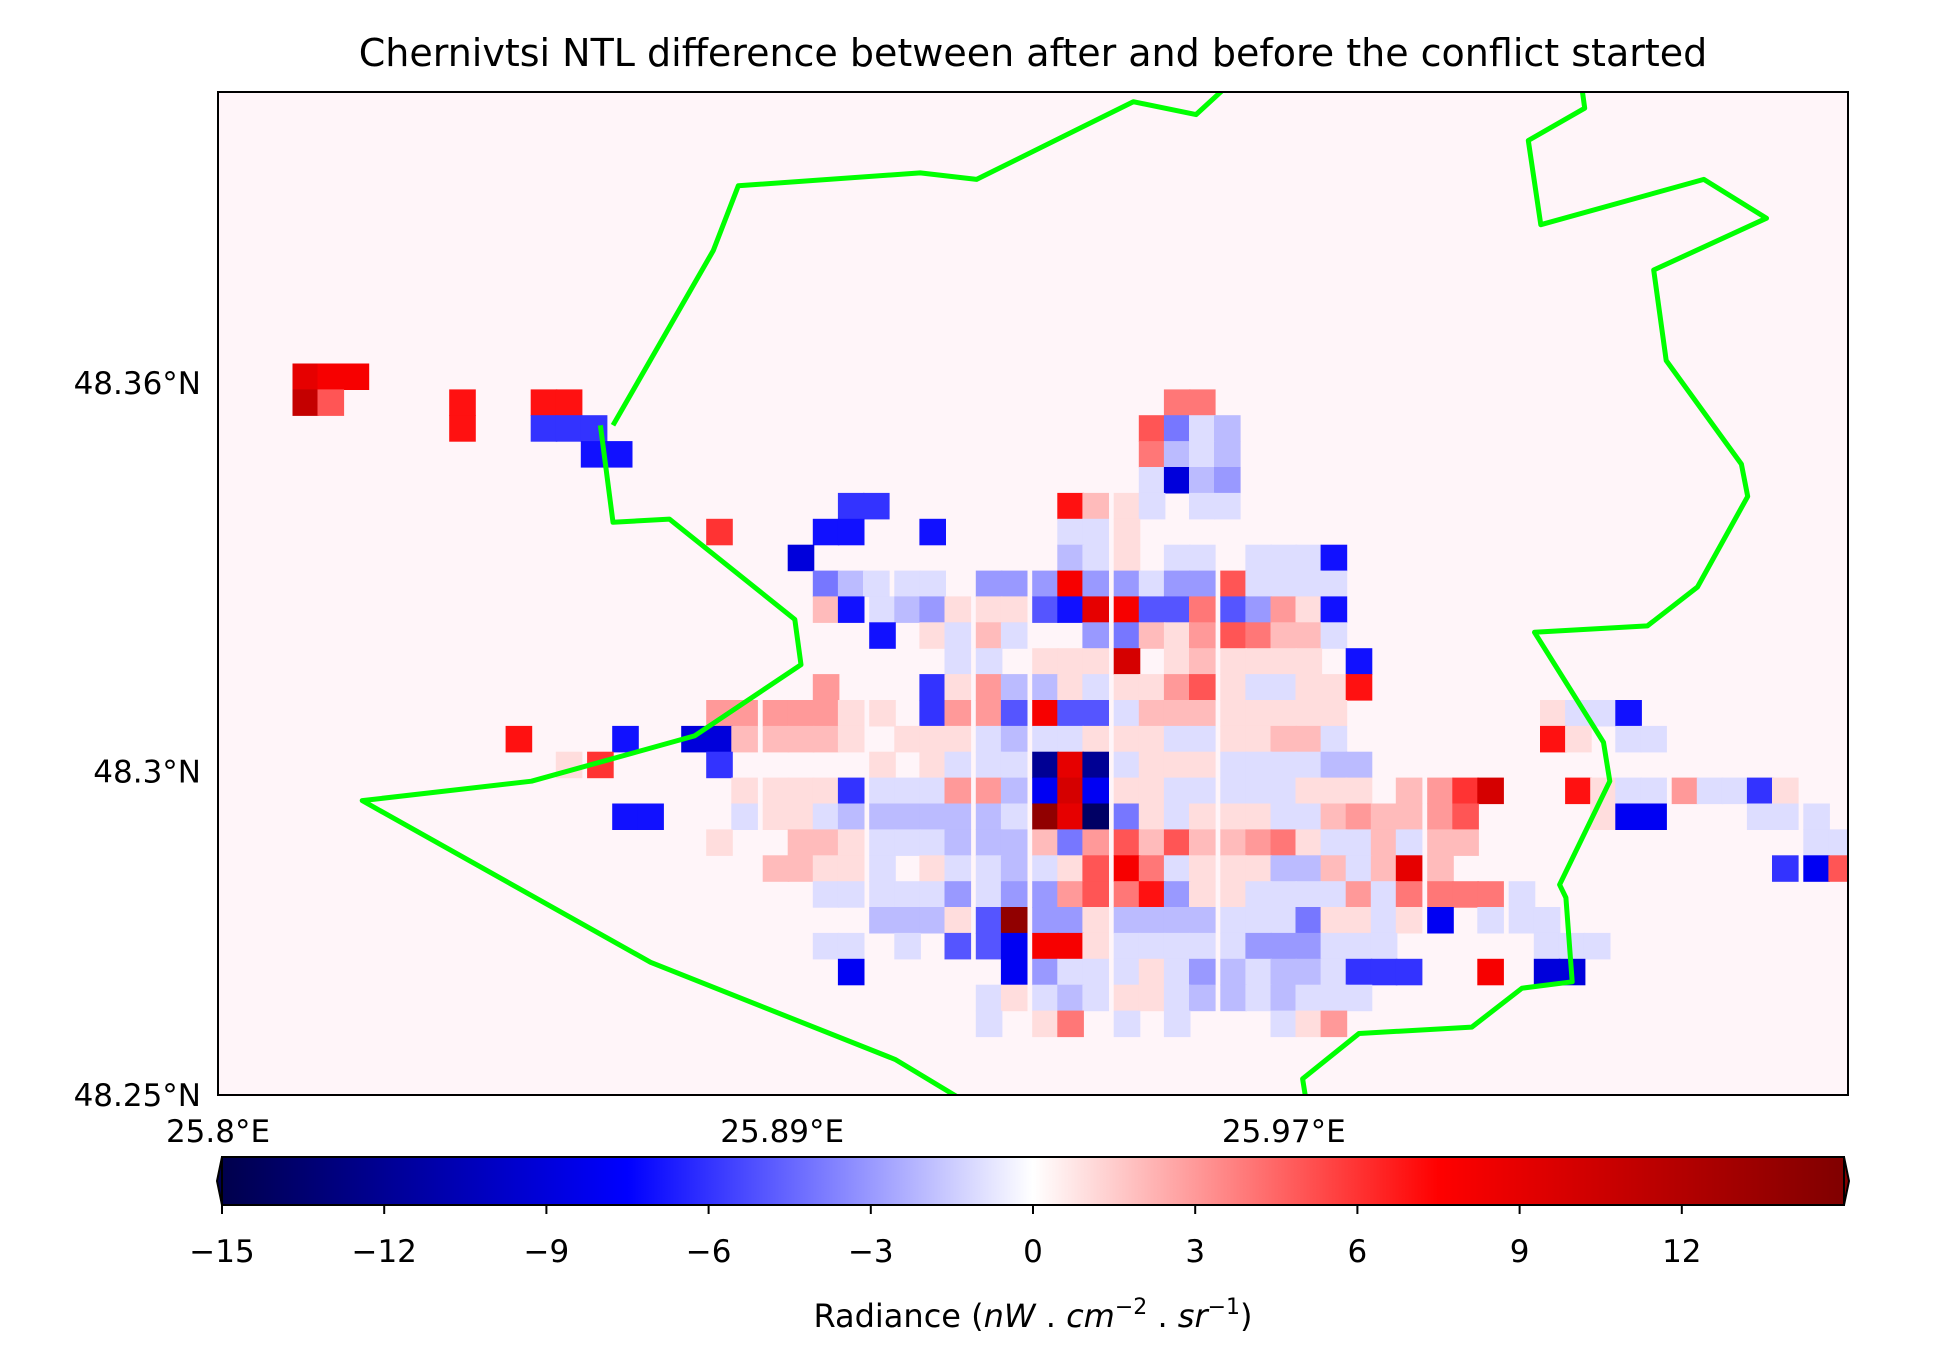 This screenshot has height=1362, width=1946. What do you see at coordinates (1358, 1252) in the screenshot?
I see `colorbar-tick-label: 6` at bounding box center [1358, 1252].